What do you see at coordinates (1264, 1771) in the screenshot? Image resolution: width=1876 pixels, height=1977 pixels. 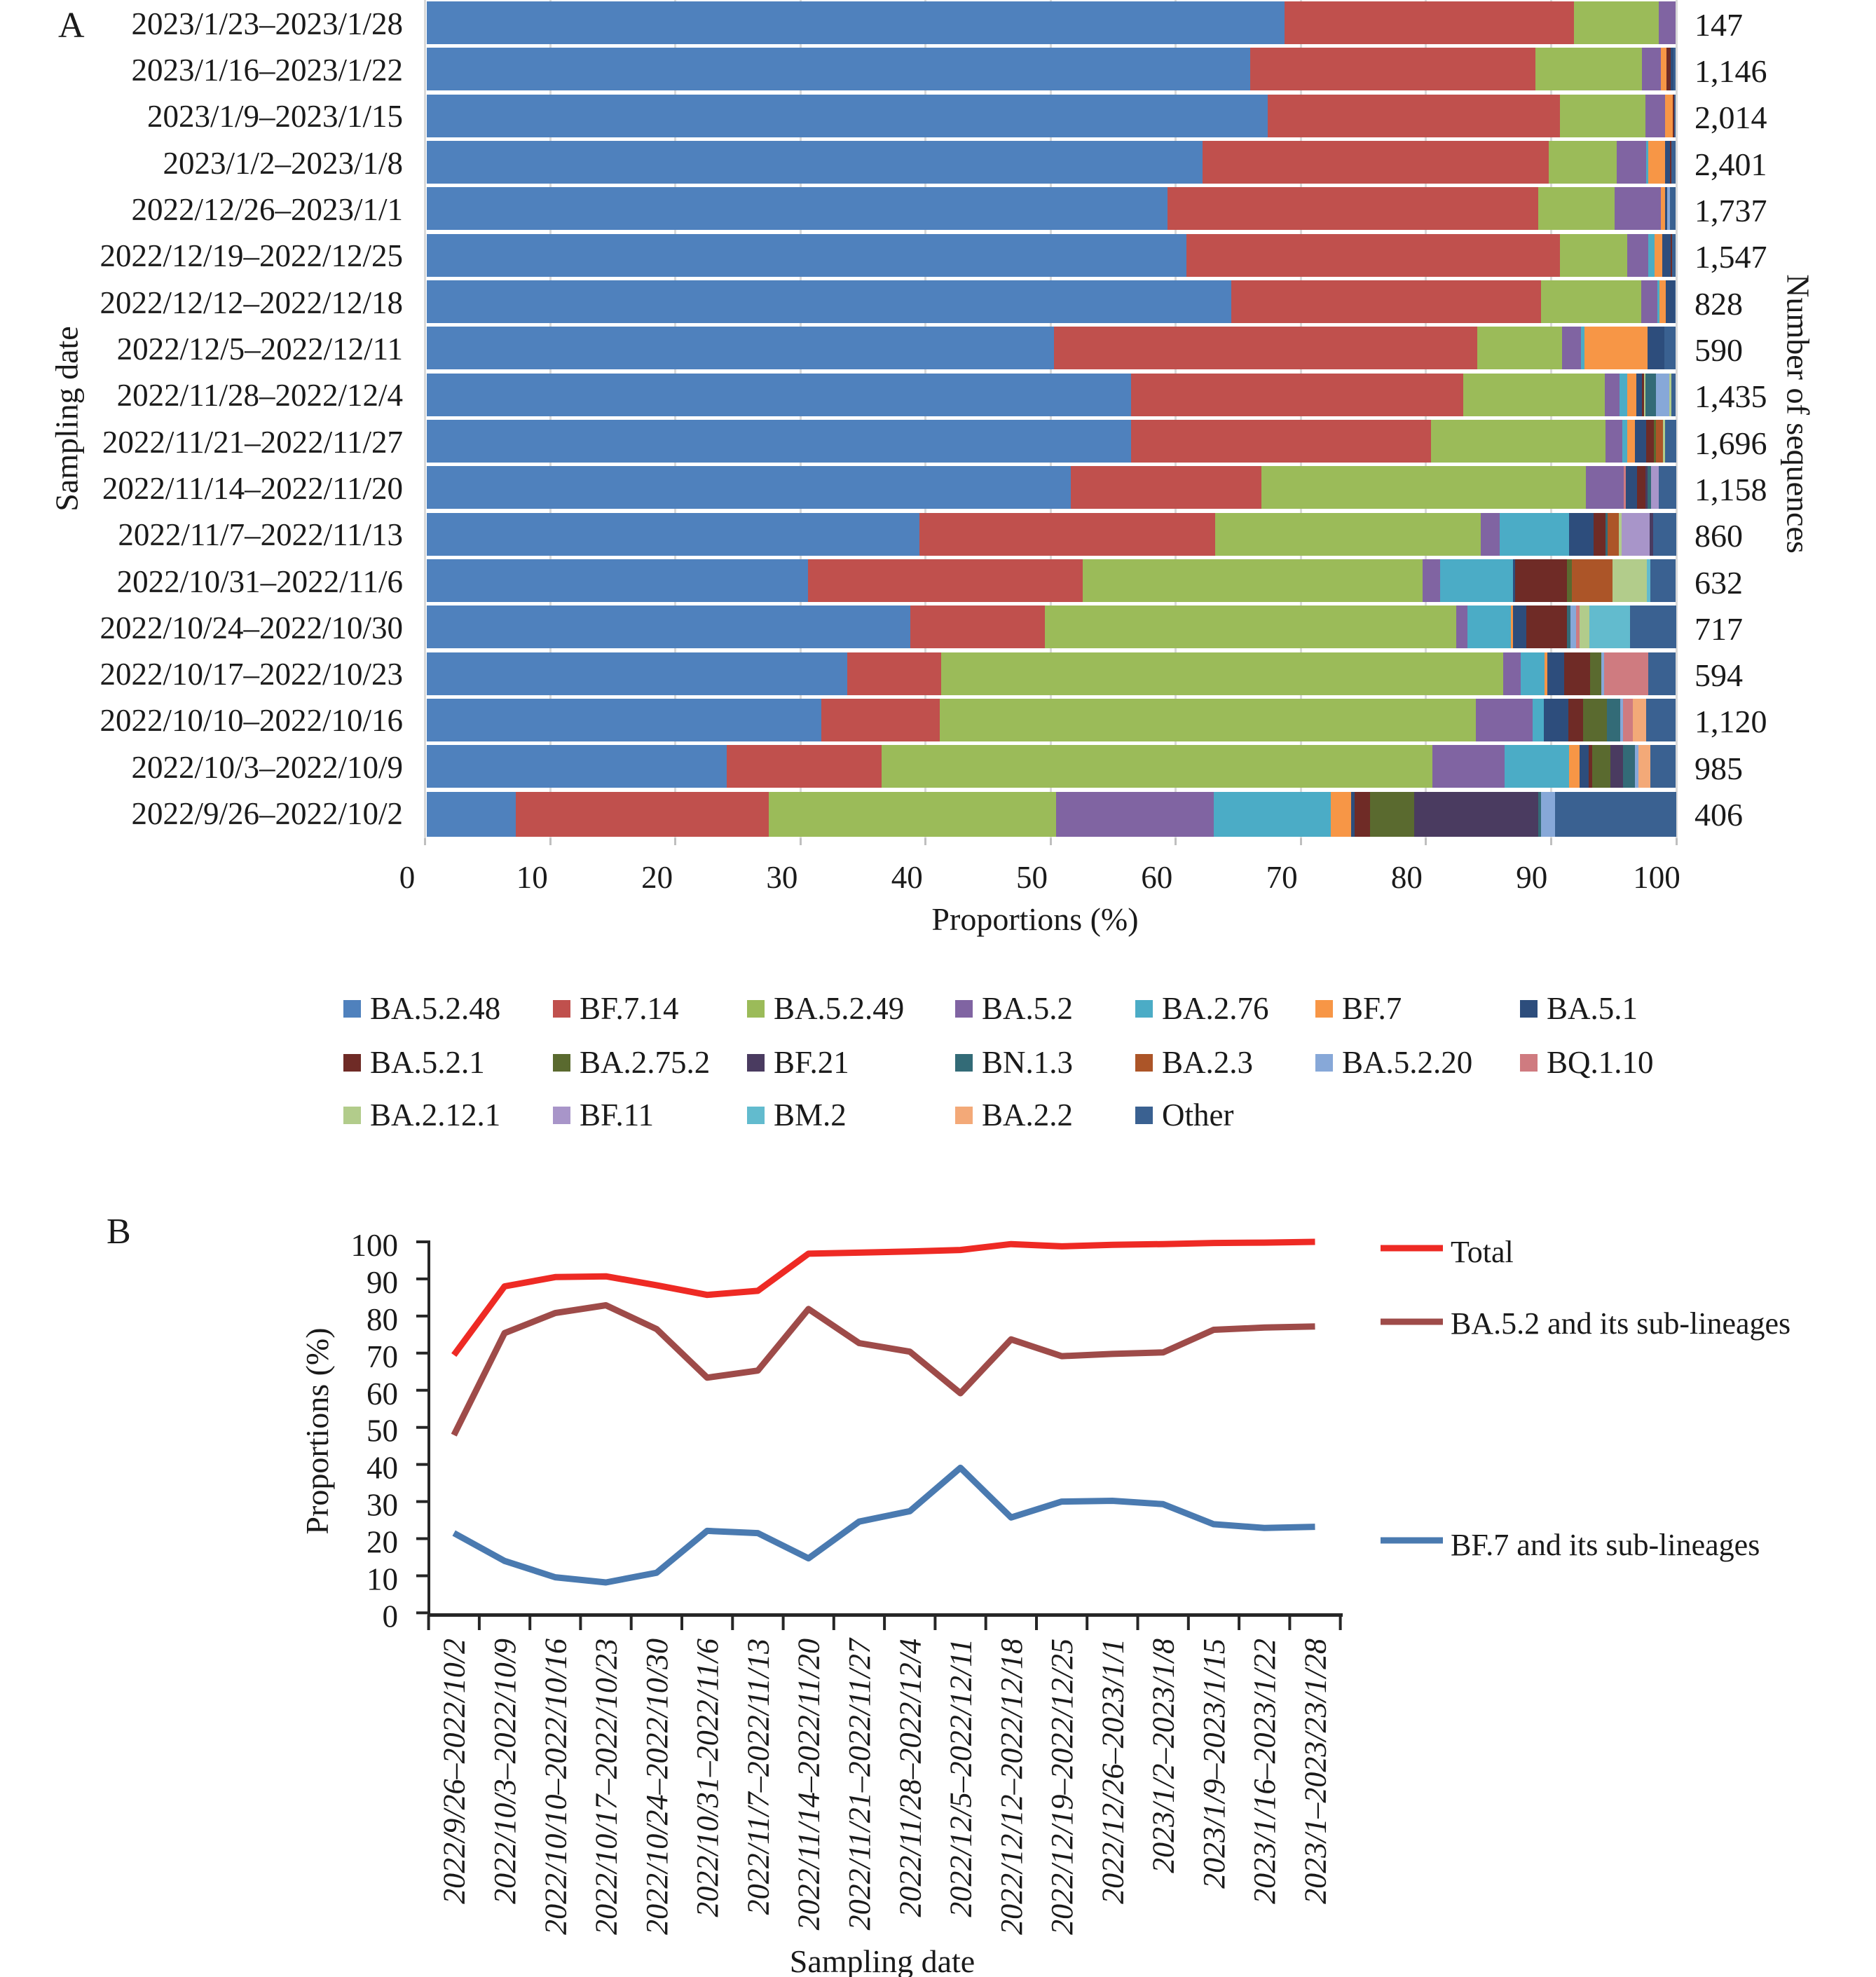 I see `svg-text: 2023/1/16–2023/1/22` at bounding box center [1264, 1771].